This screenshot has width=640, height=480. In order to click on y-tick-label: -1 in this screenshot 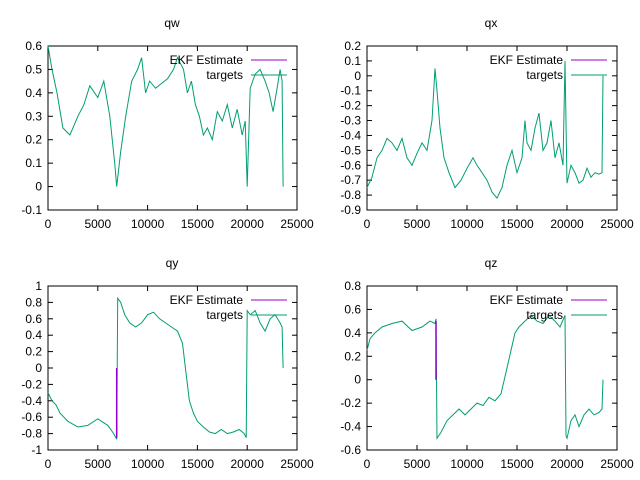, I will do `click(36, 450)`.